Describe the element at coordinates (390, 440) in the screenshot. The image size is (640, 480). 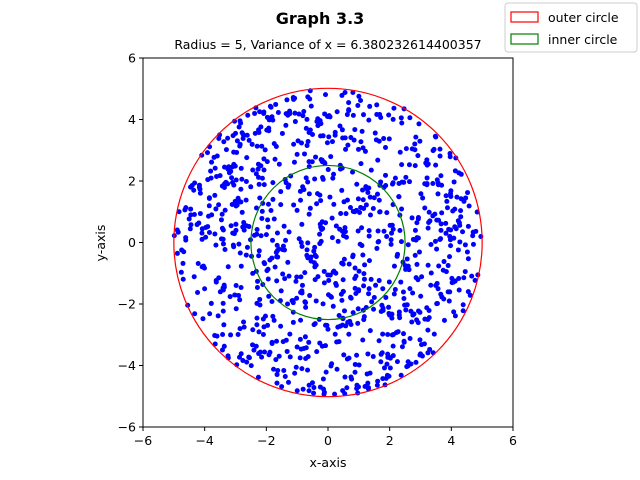
I see `x-tick-label: 2` at that location.